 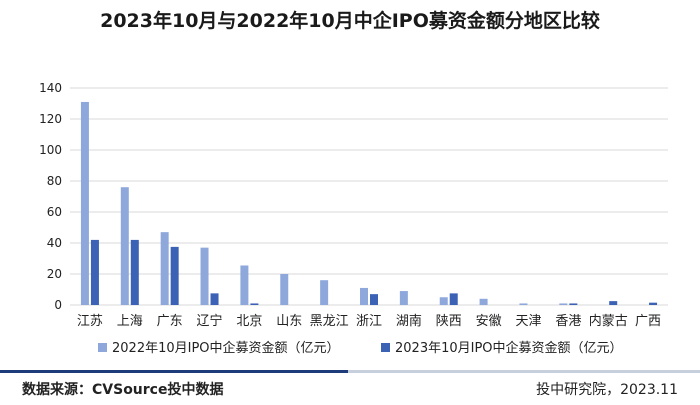 I want to click on legend-item-2022-swatch, so click(x=102, y=347).